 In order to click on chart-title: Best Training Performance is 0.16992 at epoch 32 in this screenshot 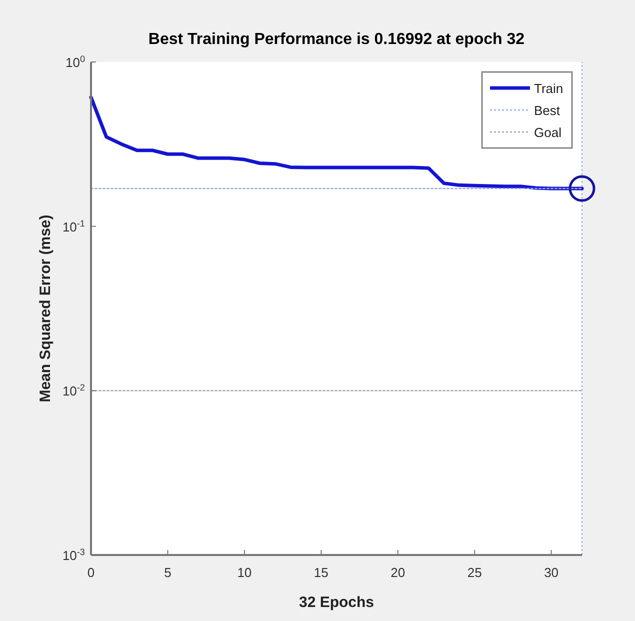, I will do `click(336, 39)`.